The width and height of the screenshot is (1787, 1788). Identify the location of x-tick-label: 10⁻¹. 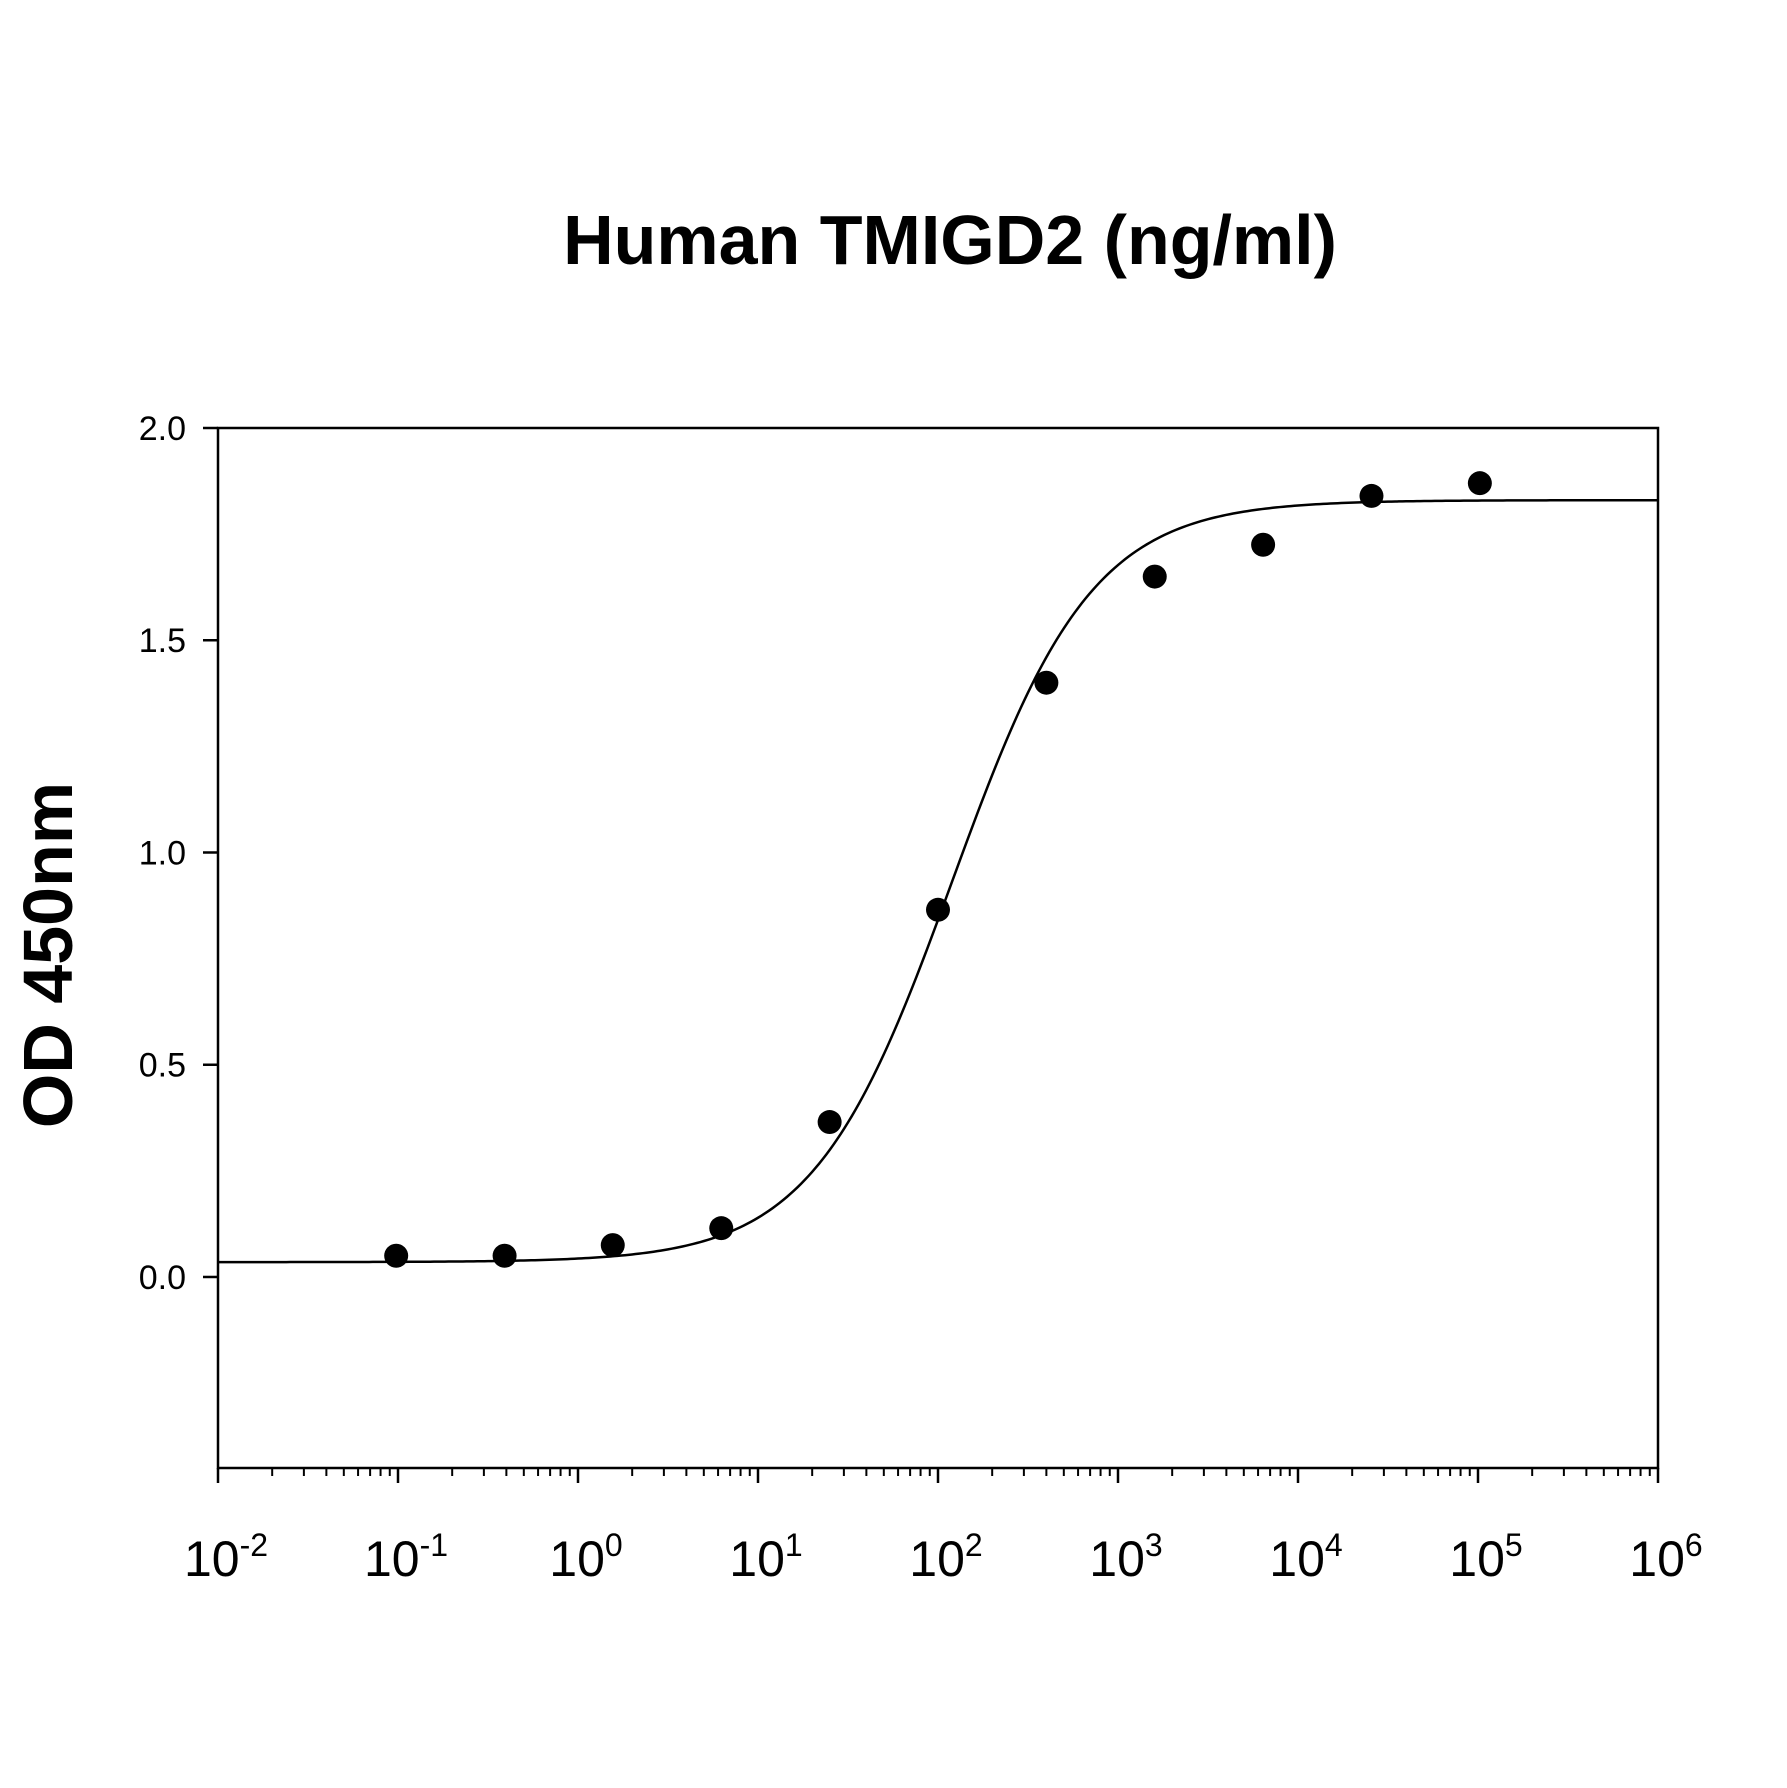
(406, 1557).